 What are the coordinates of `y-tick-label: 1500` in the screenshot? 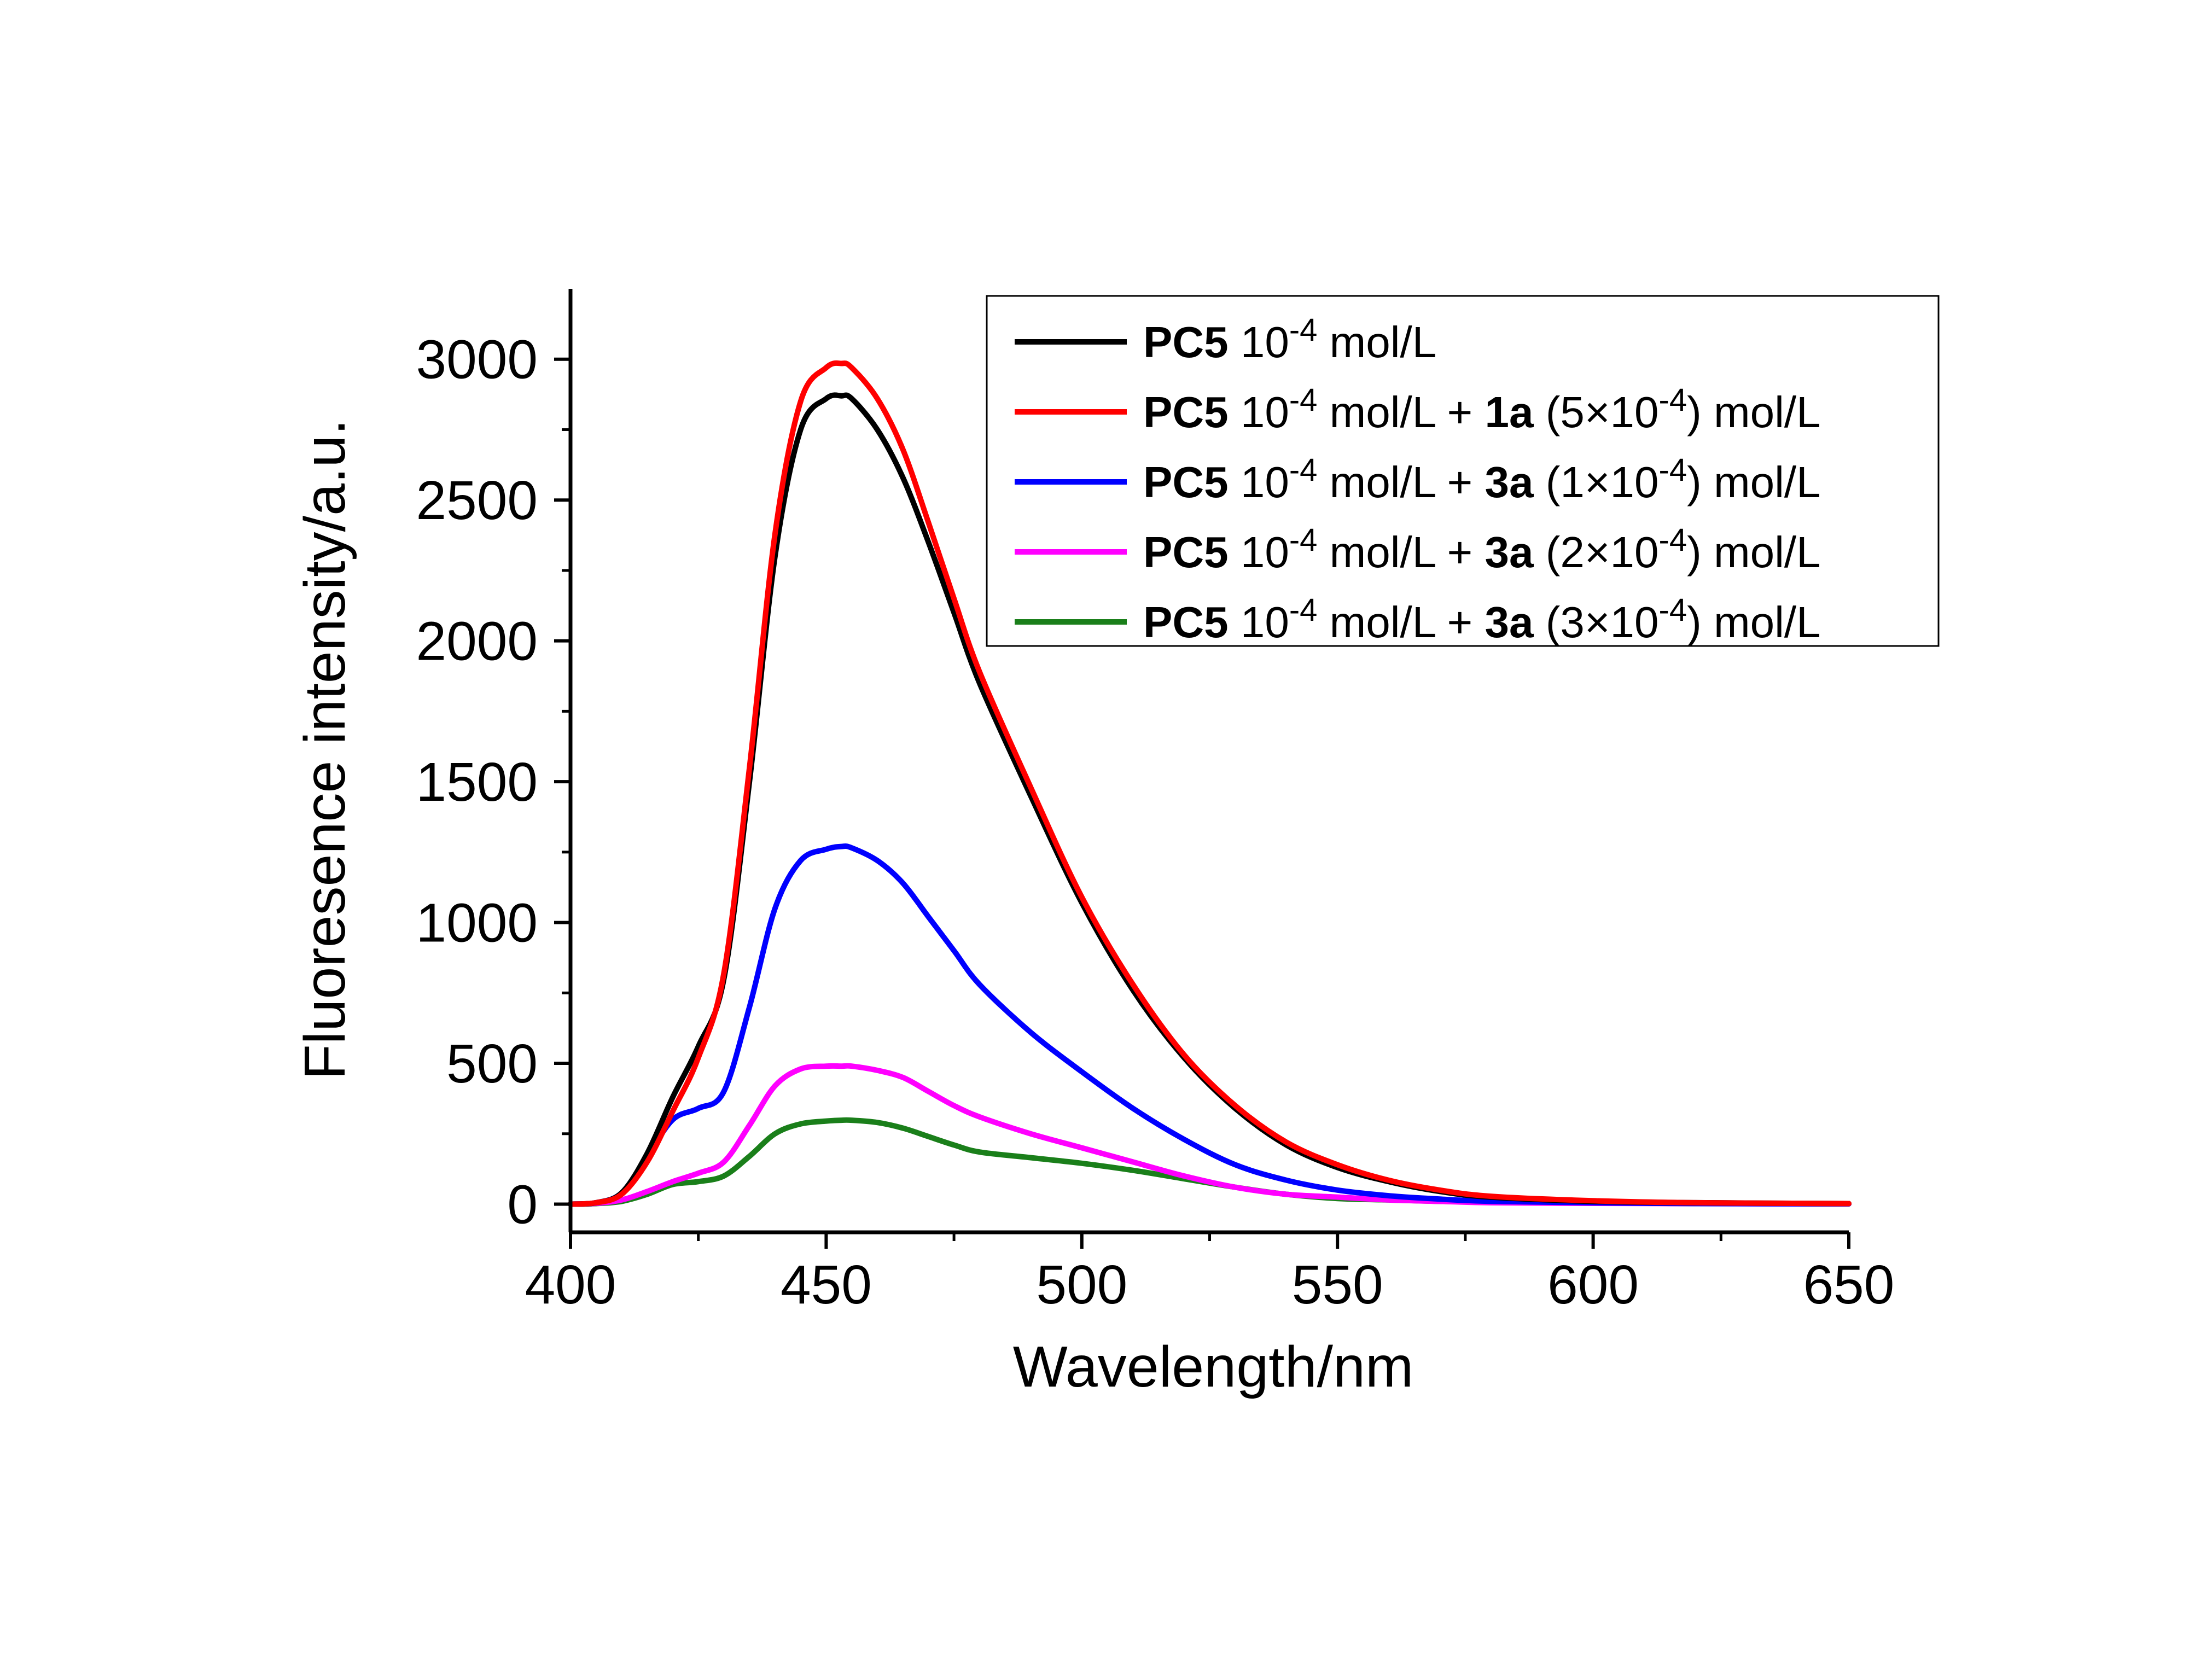 It's located at (477, 782).